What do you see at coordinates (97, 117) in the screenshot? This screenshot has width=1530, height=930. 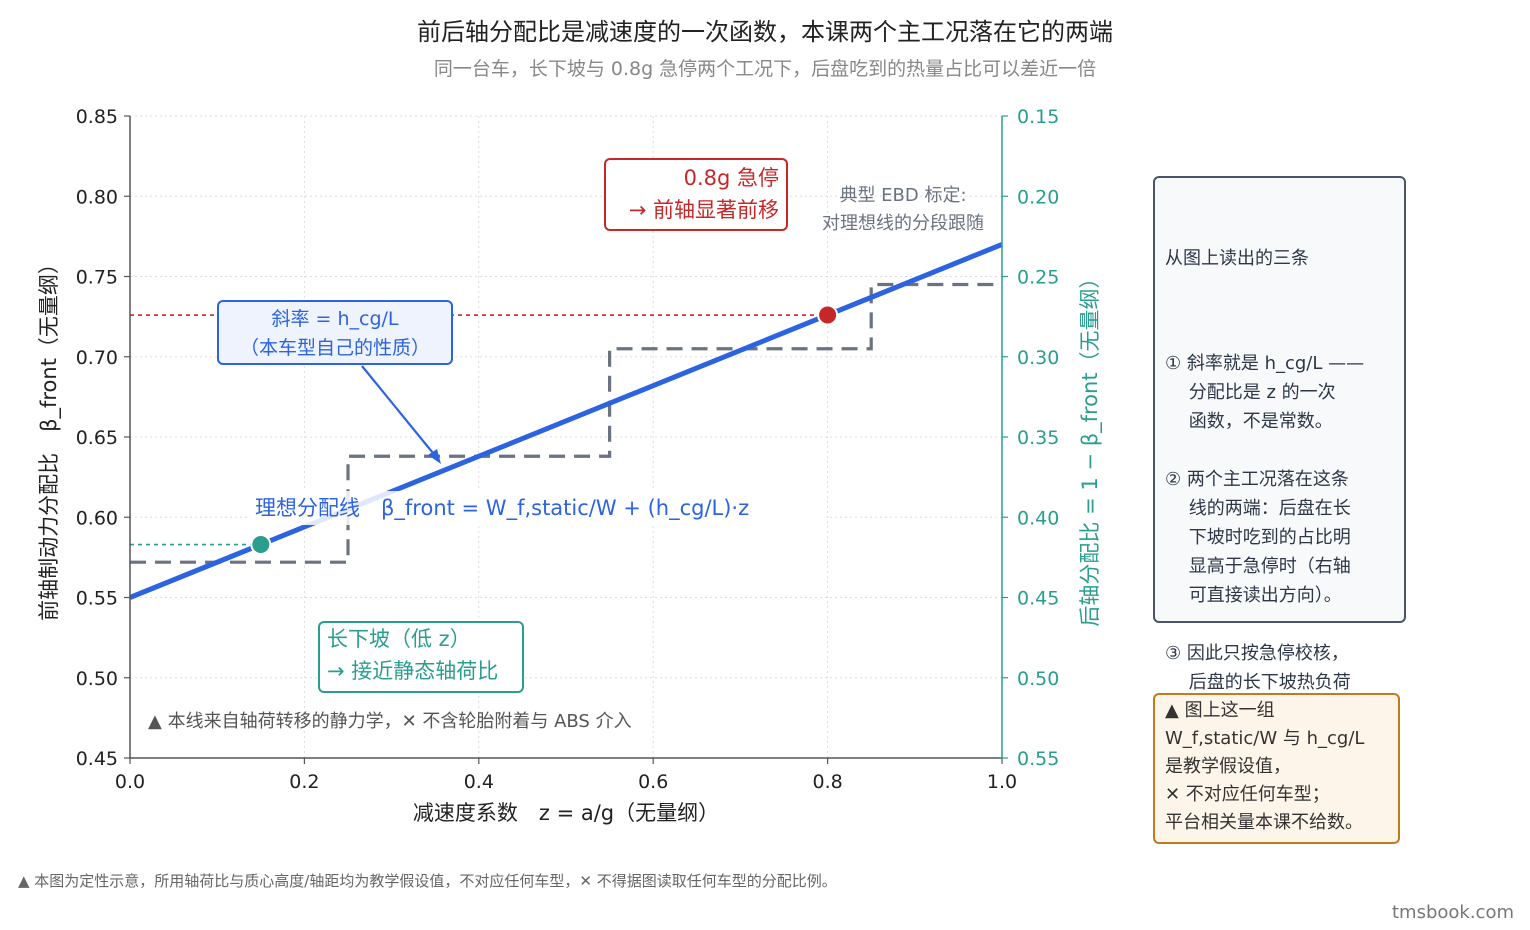 I see `y-tick-label: 0.85` at bounding box center [97, 117].